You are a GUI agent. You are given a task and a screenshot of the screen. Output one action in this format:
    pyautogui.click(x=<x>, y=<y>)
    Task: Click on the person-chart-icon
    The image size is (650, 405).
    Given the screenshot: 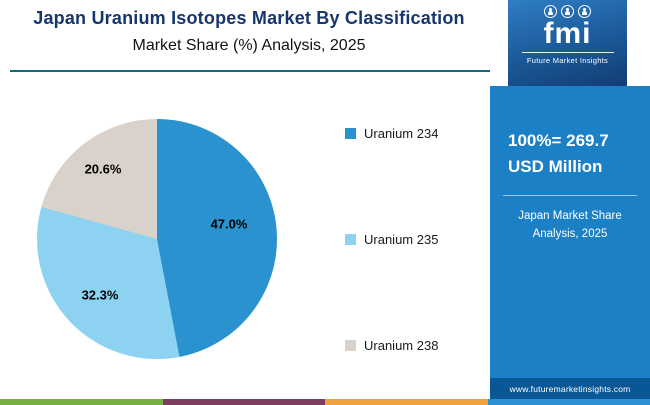 What is the action you would take?
    pyautogui.click(x=567, y=11)
    